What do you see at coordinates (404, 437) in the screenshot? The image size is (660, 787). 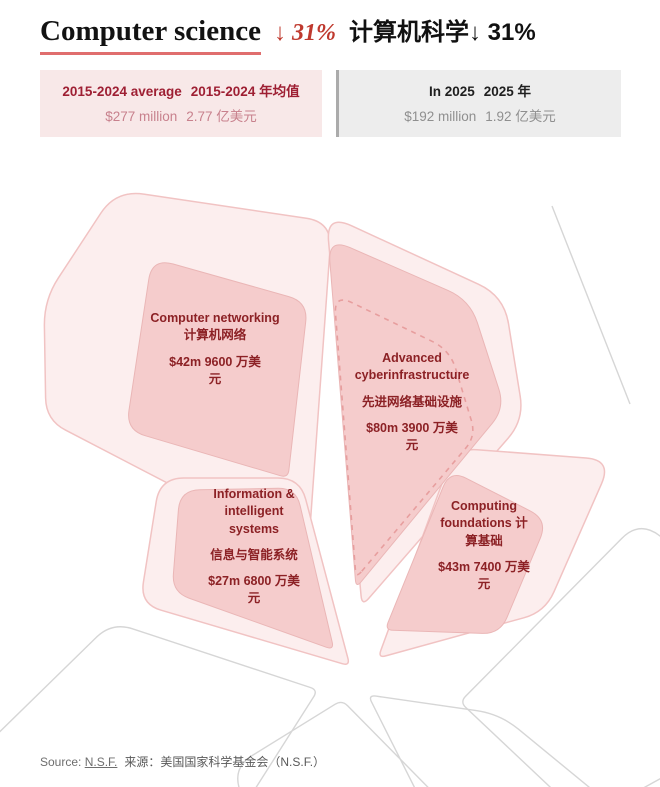 I see `petal-avg-dashed-advanced-cyberinfrastructure` at bounding box center [404, 437].